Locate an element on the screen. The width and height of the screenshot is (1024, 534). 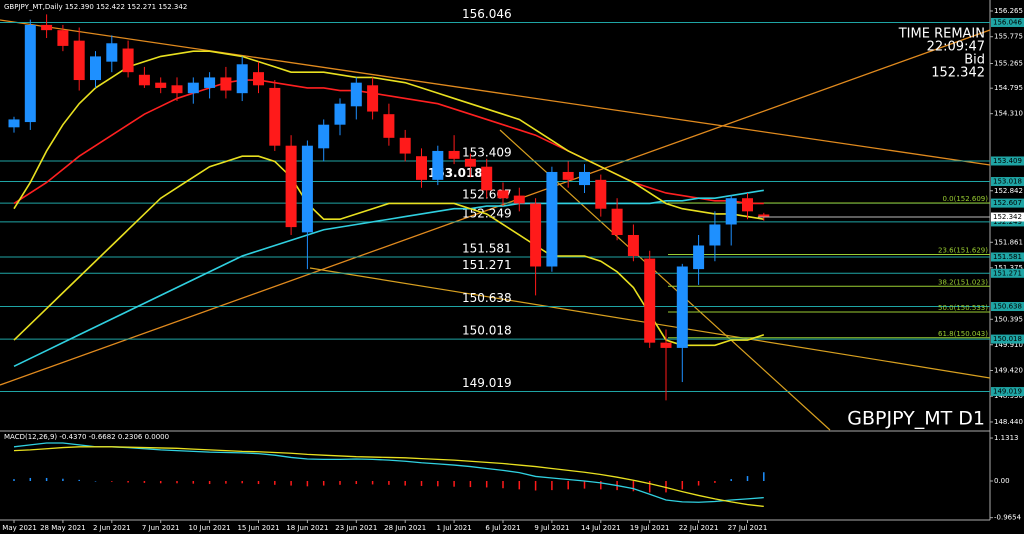
y-tick-label: 150.395 is located at coordinates (1008, 319).